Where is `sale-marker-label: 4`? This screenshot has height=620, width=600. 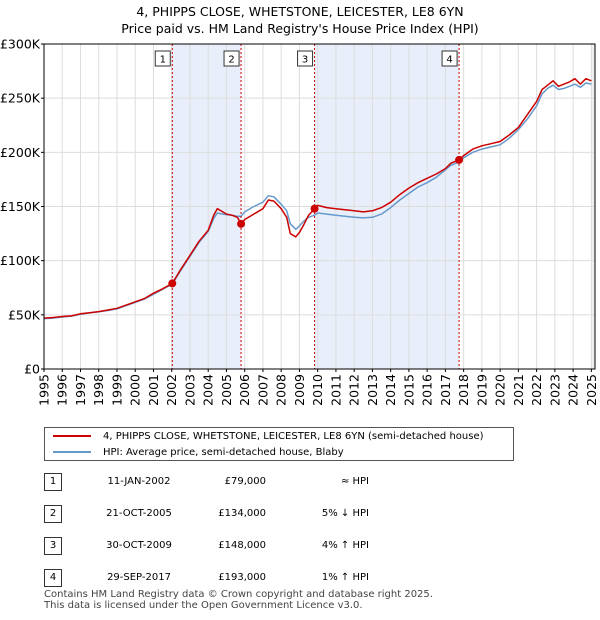
sale-marker-label: 4 is located at coordinates (449, 60).